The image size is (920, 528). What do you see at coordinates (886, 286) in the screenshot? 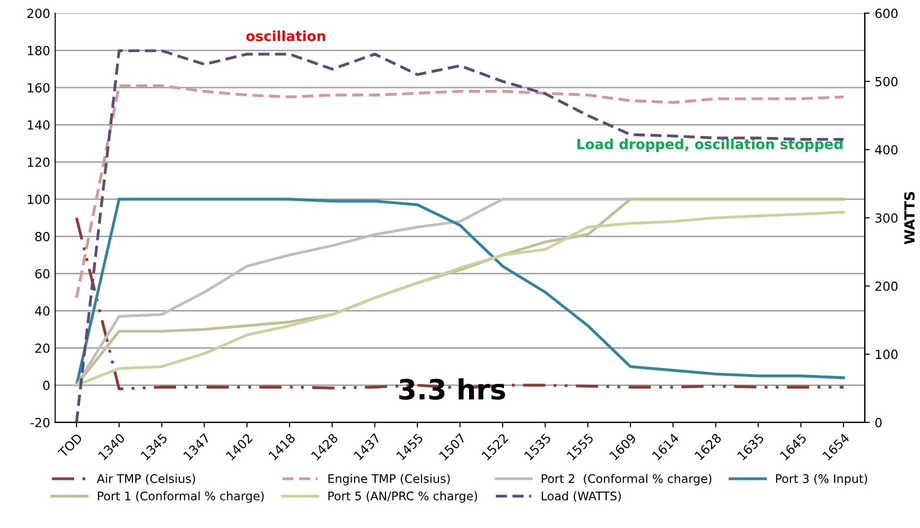
I see `y2-tick-label: 200` at bounding box center [886, 286].